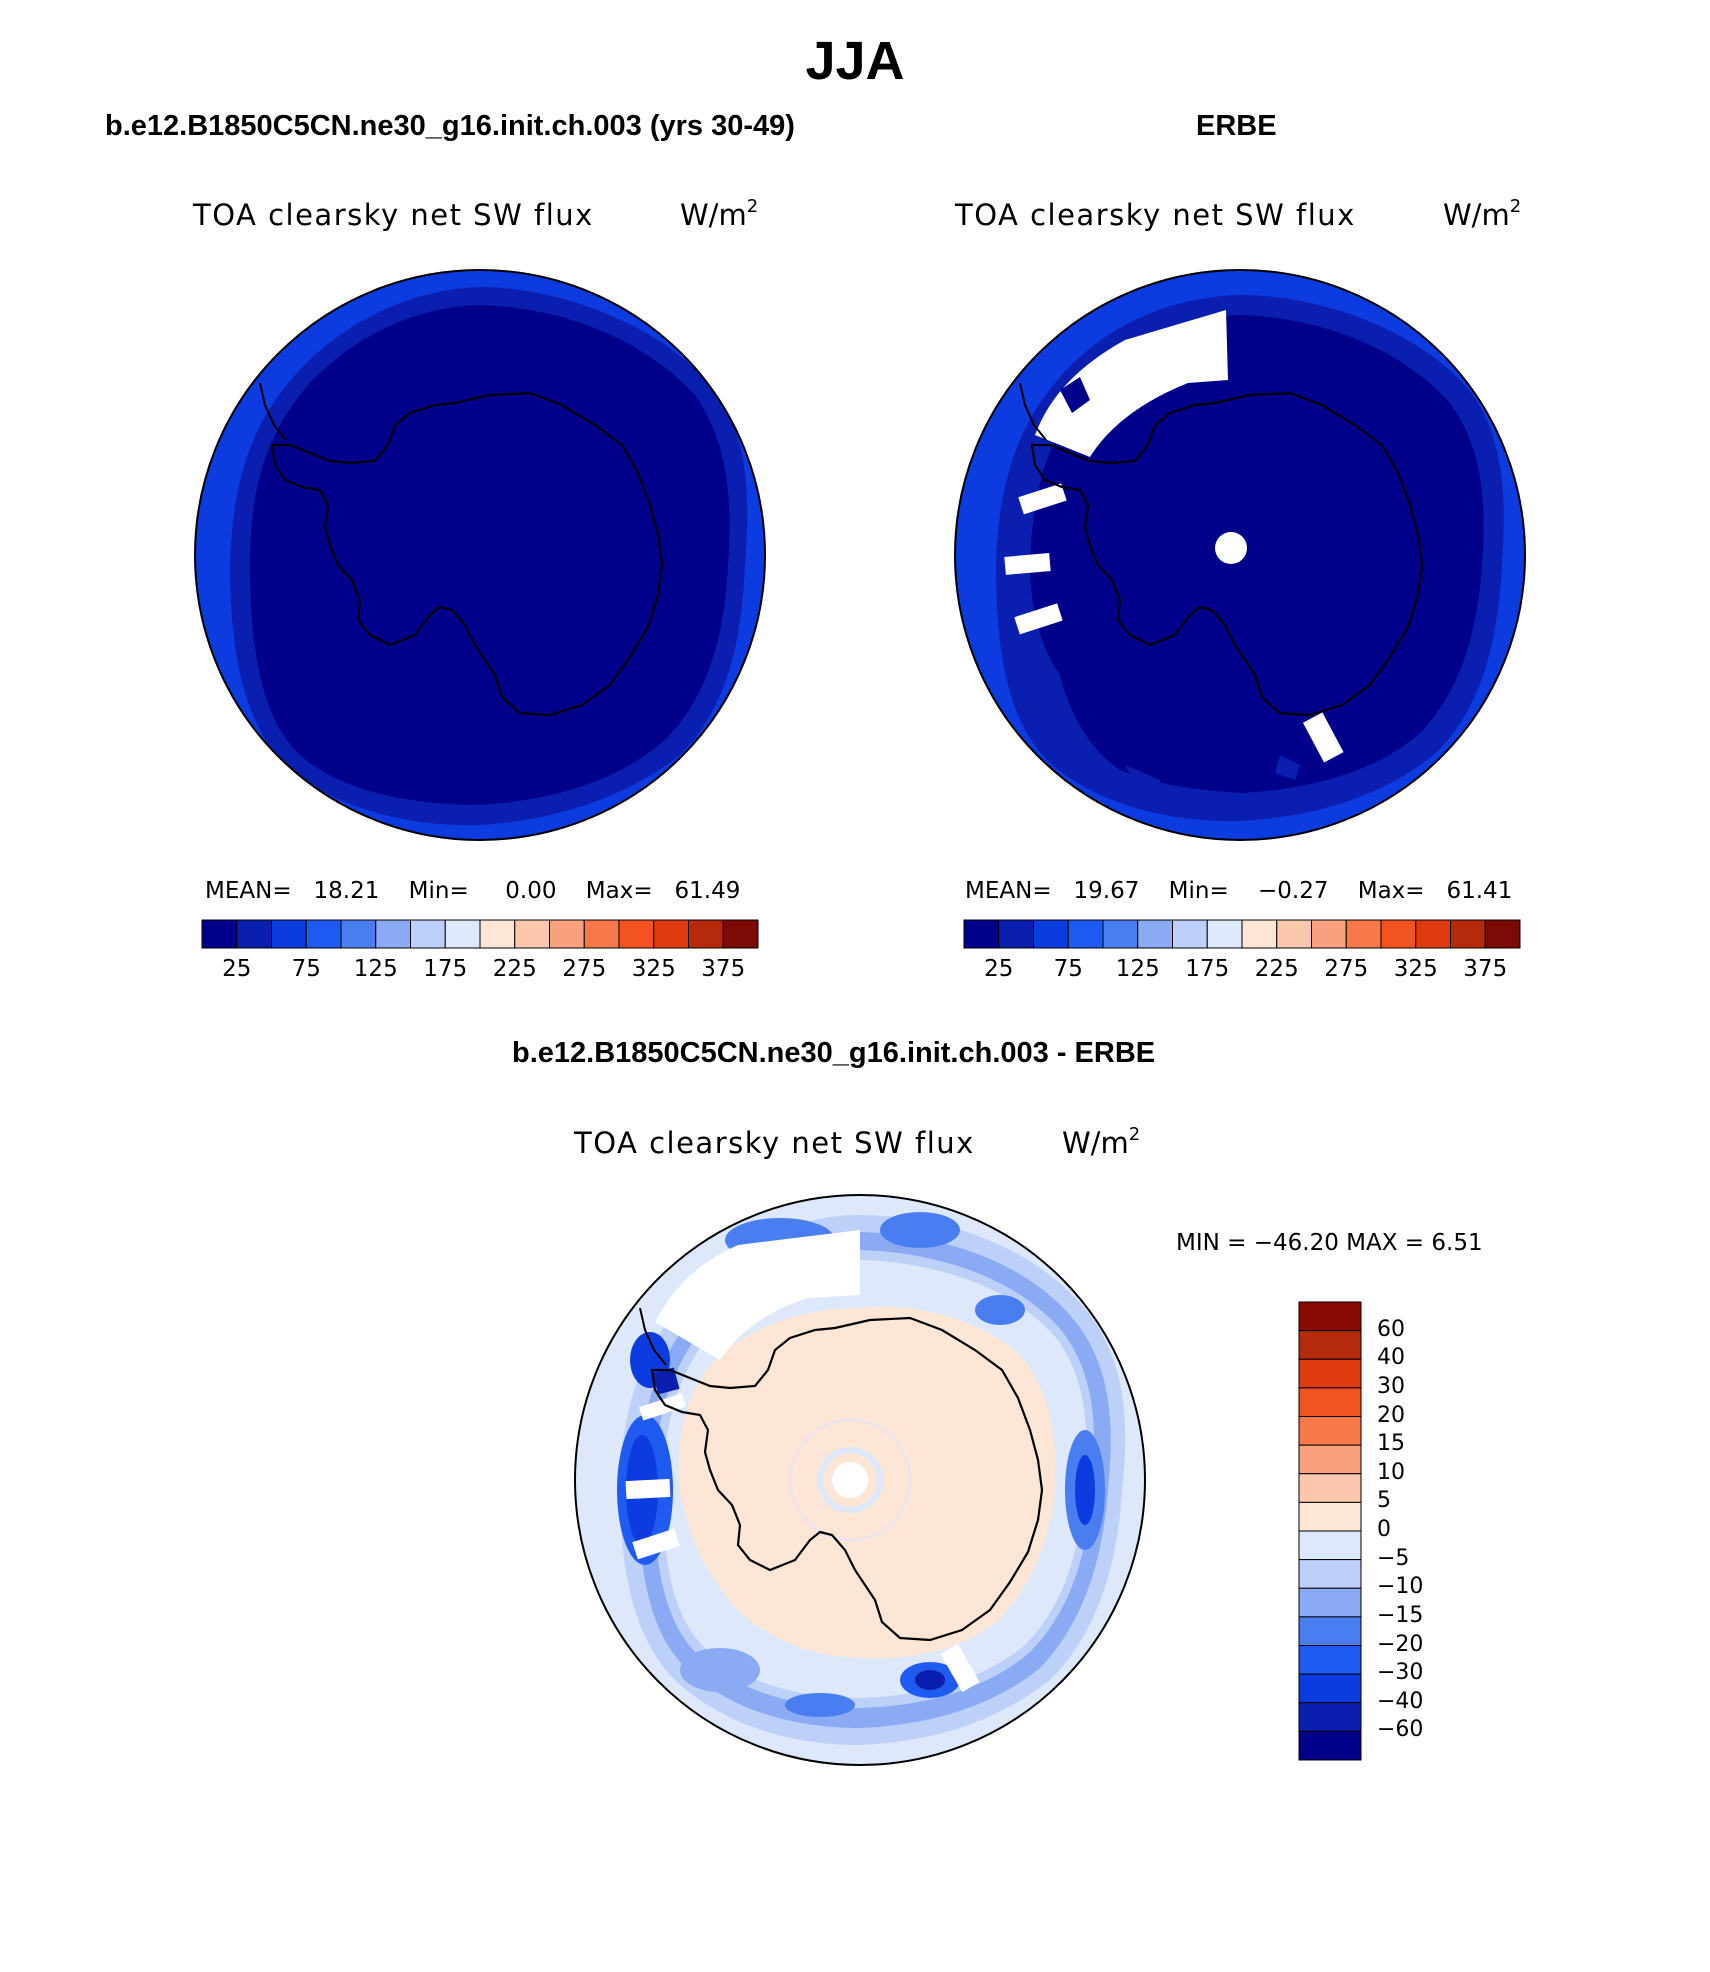  What do you see at coordinates (1400, 1587) in the screenshot?
I see `colorbar-tick-label: −10` at bounding box center [1400, 1587].